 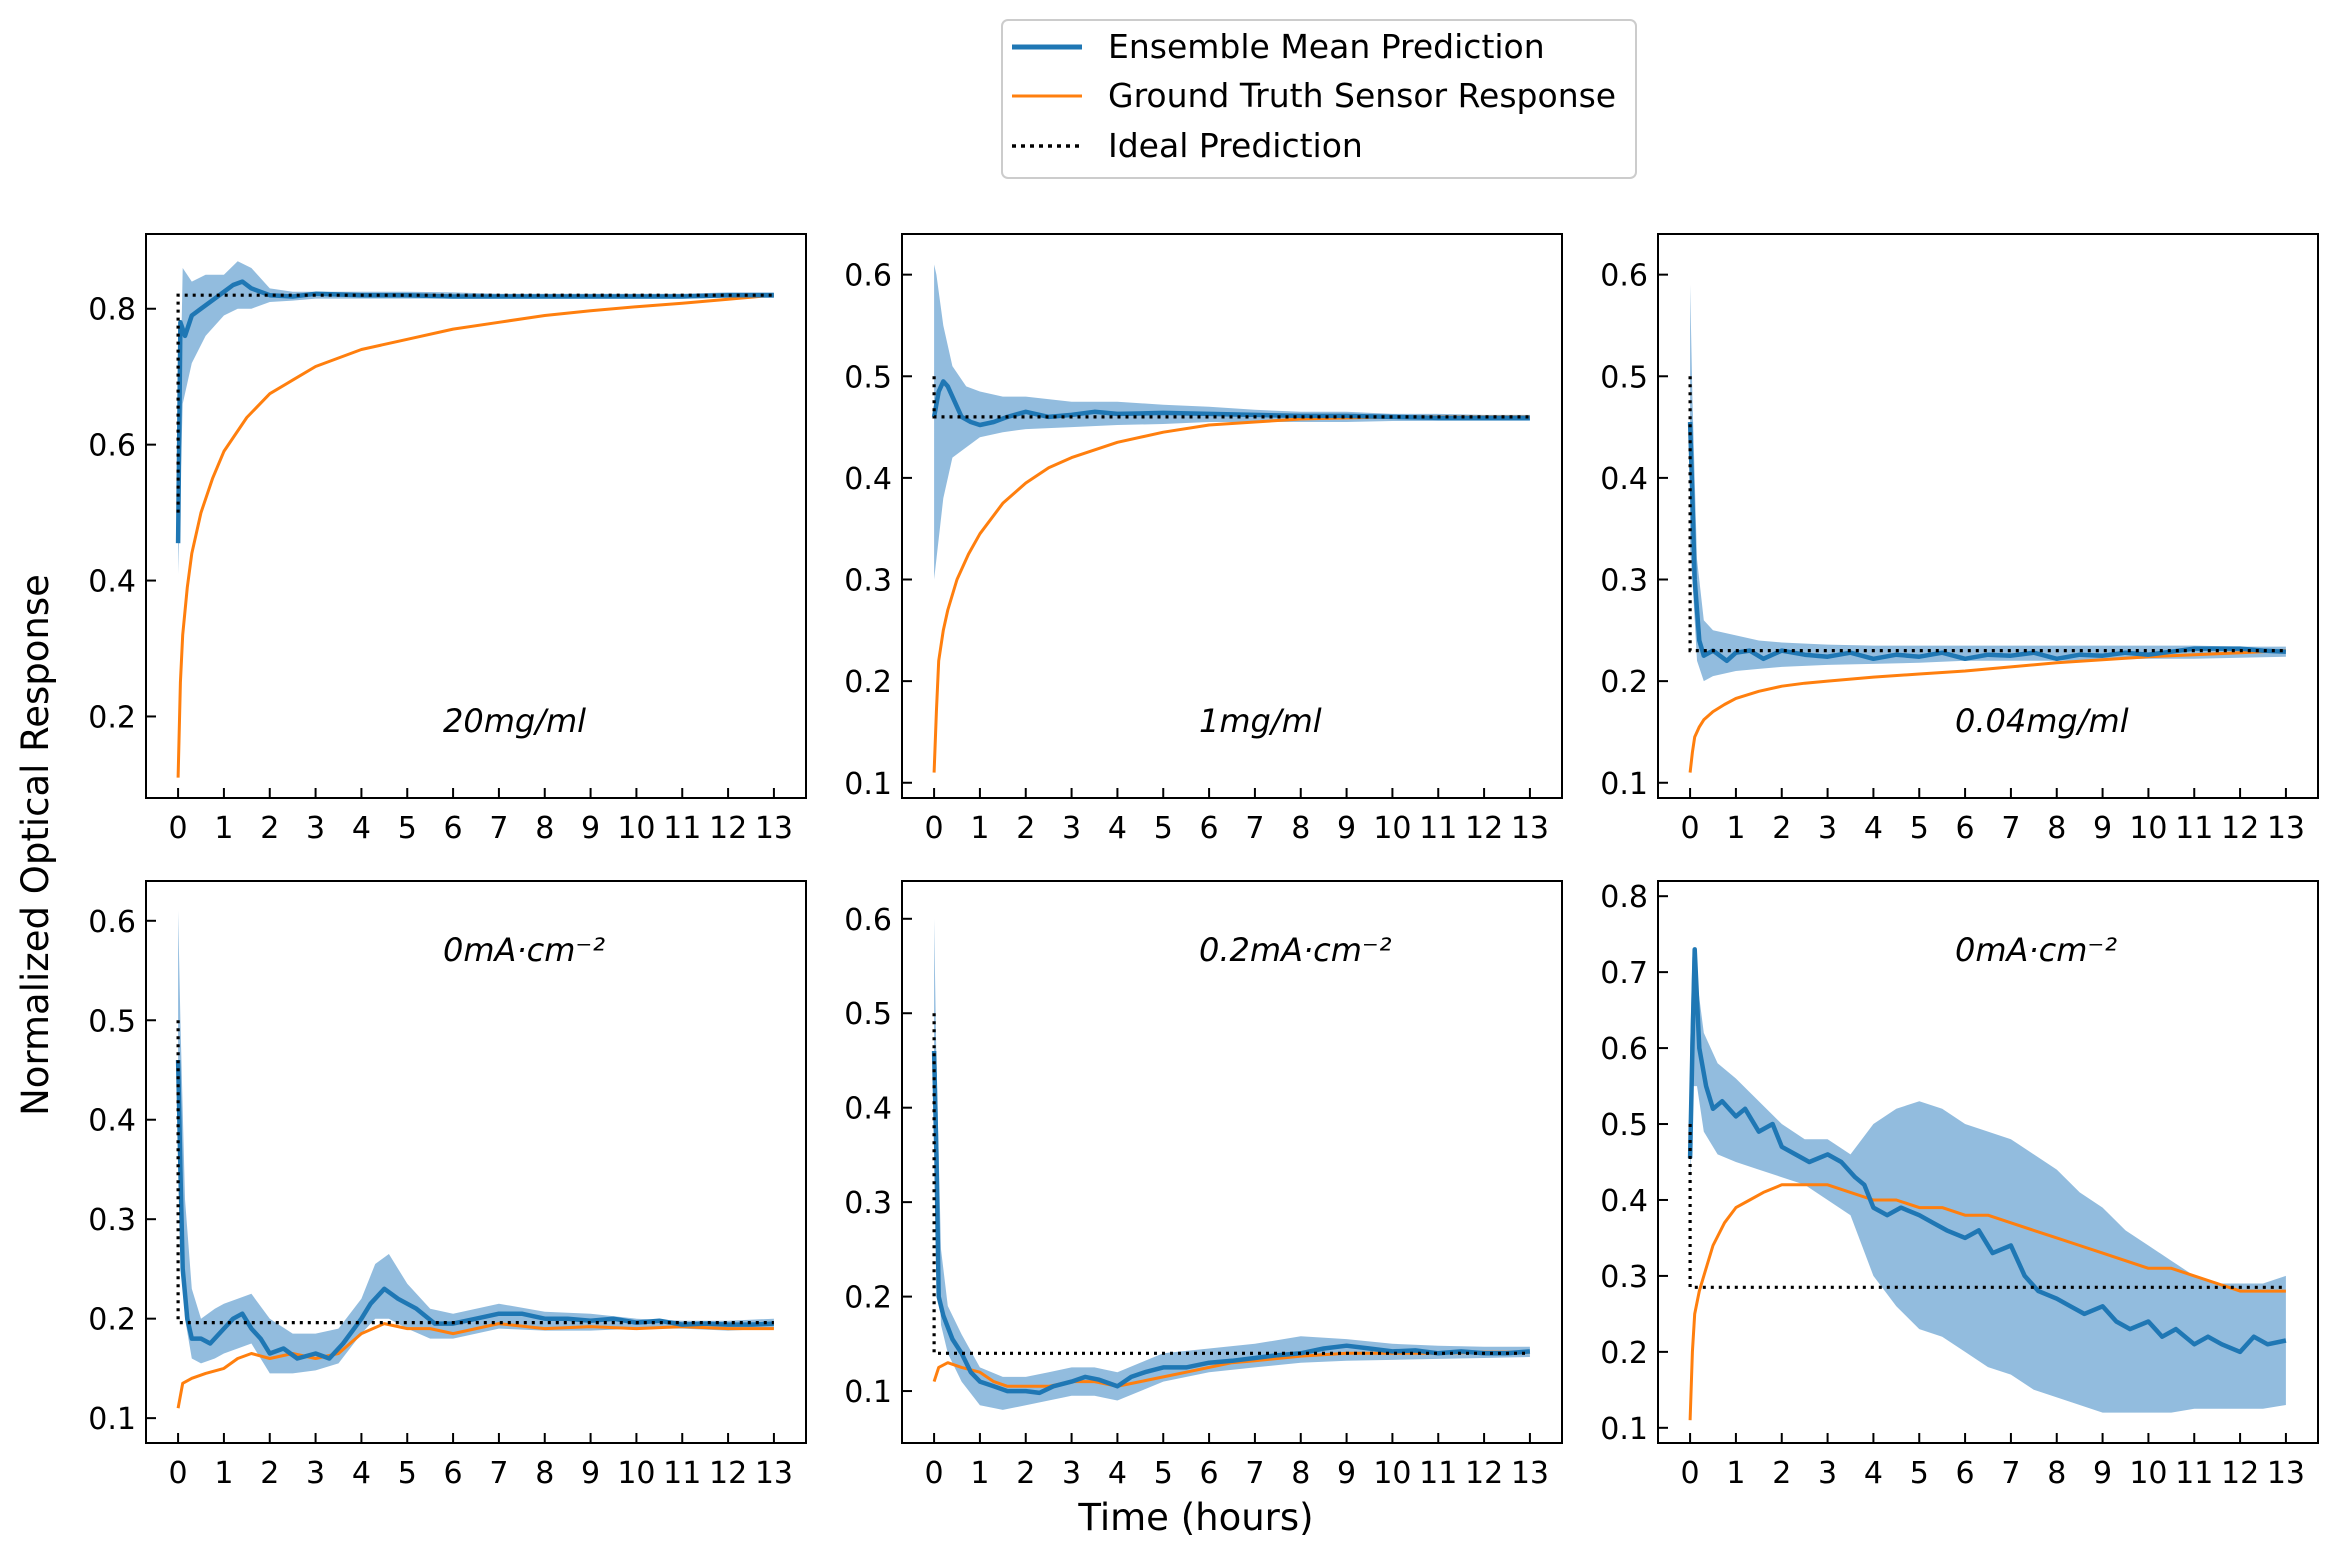 What do you see at coordinates (112, 310) in the screenshot?
I see `y-tick-label: 0.8` at bounding box center [112, 310].